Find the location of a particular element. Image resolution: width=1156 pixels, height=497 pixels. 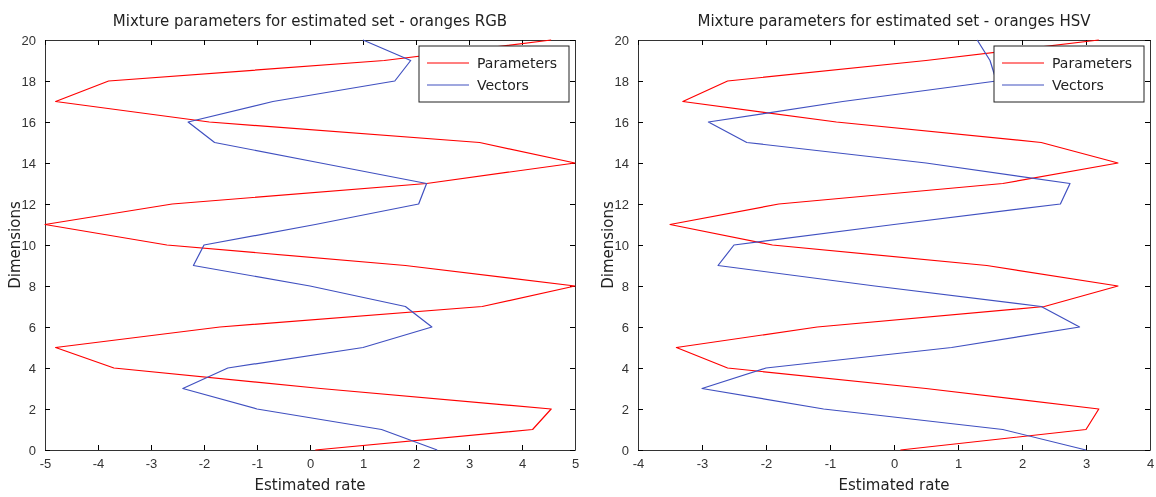

x-tick-label: 5 is located at coordinates (575, 464).